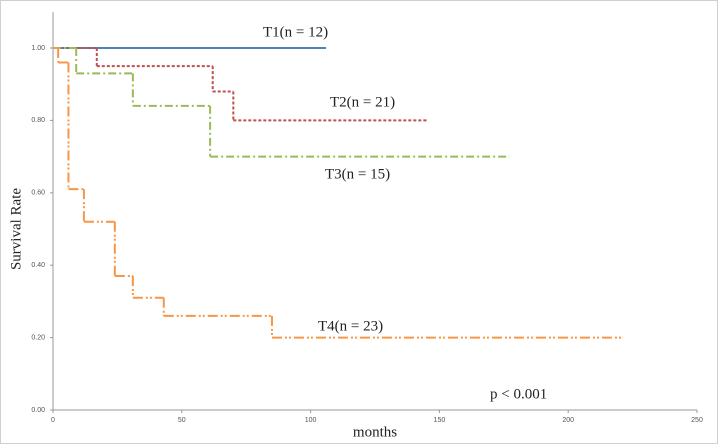 The height and width of the screenshot is (444, 718). What do you see at coordinates (38, 193) in the screenshot?
I see `y-tick-label: 0.60` at bounding box center [38, 193].